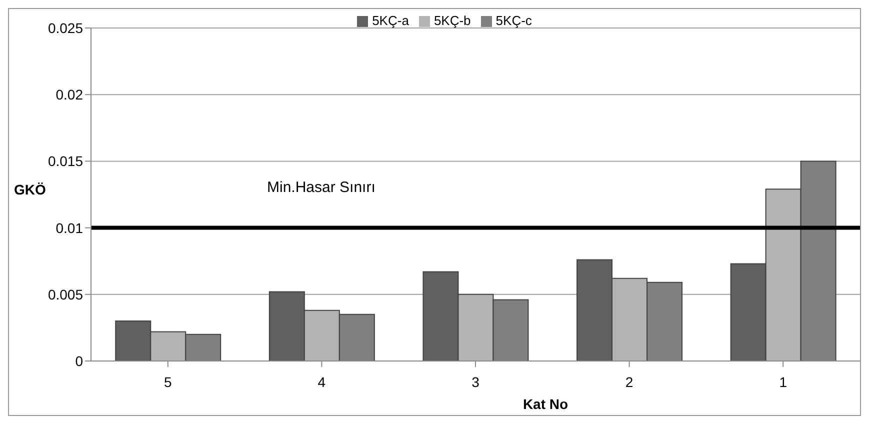  What do you see at coordinates (390, 20) in the screenshot?
I see `legend-label: 5KÇ-a` at bounding box center [390, 20].